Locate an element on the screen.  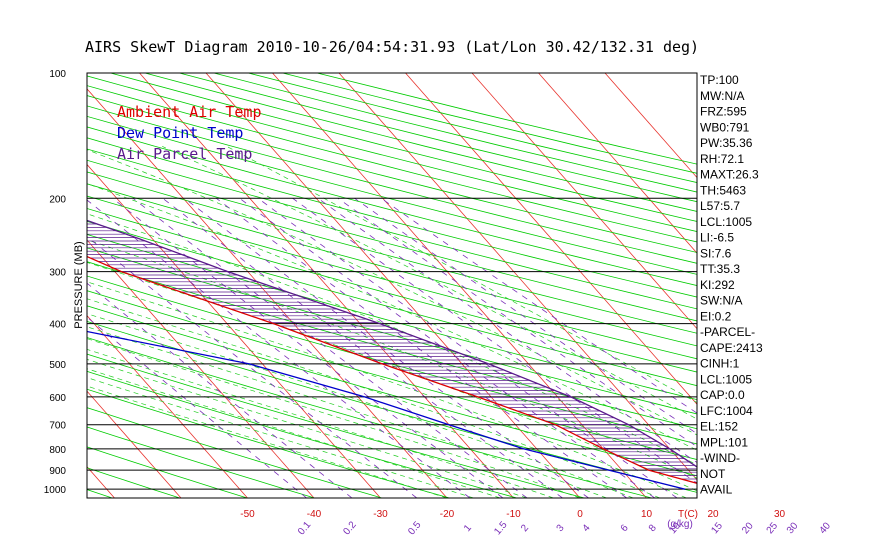
stability-index-entry: L57:5.7 is located at coordinates (720, 206).